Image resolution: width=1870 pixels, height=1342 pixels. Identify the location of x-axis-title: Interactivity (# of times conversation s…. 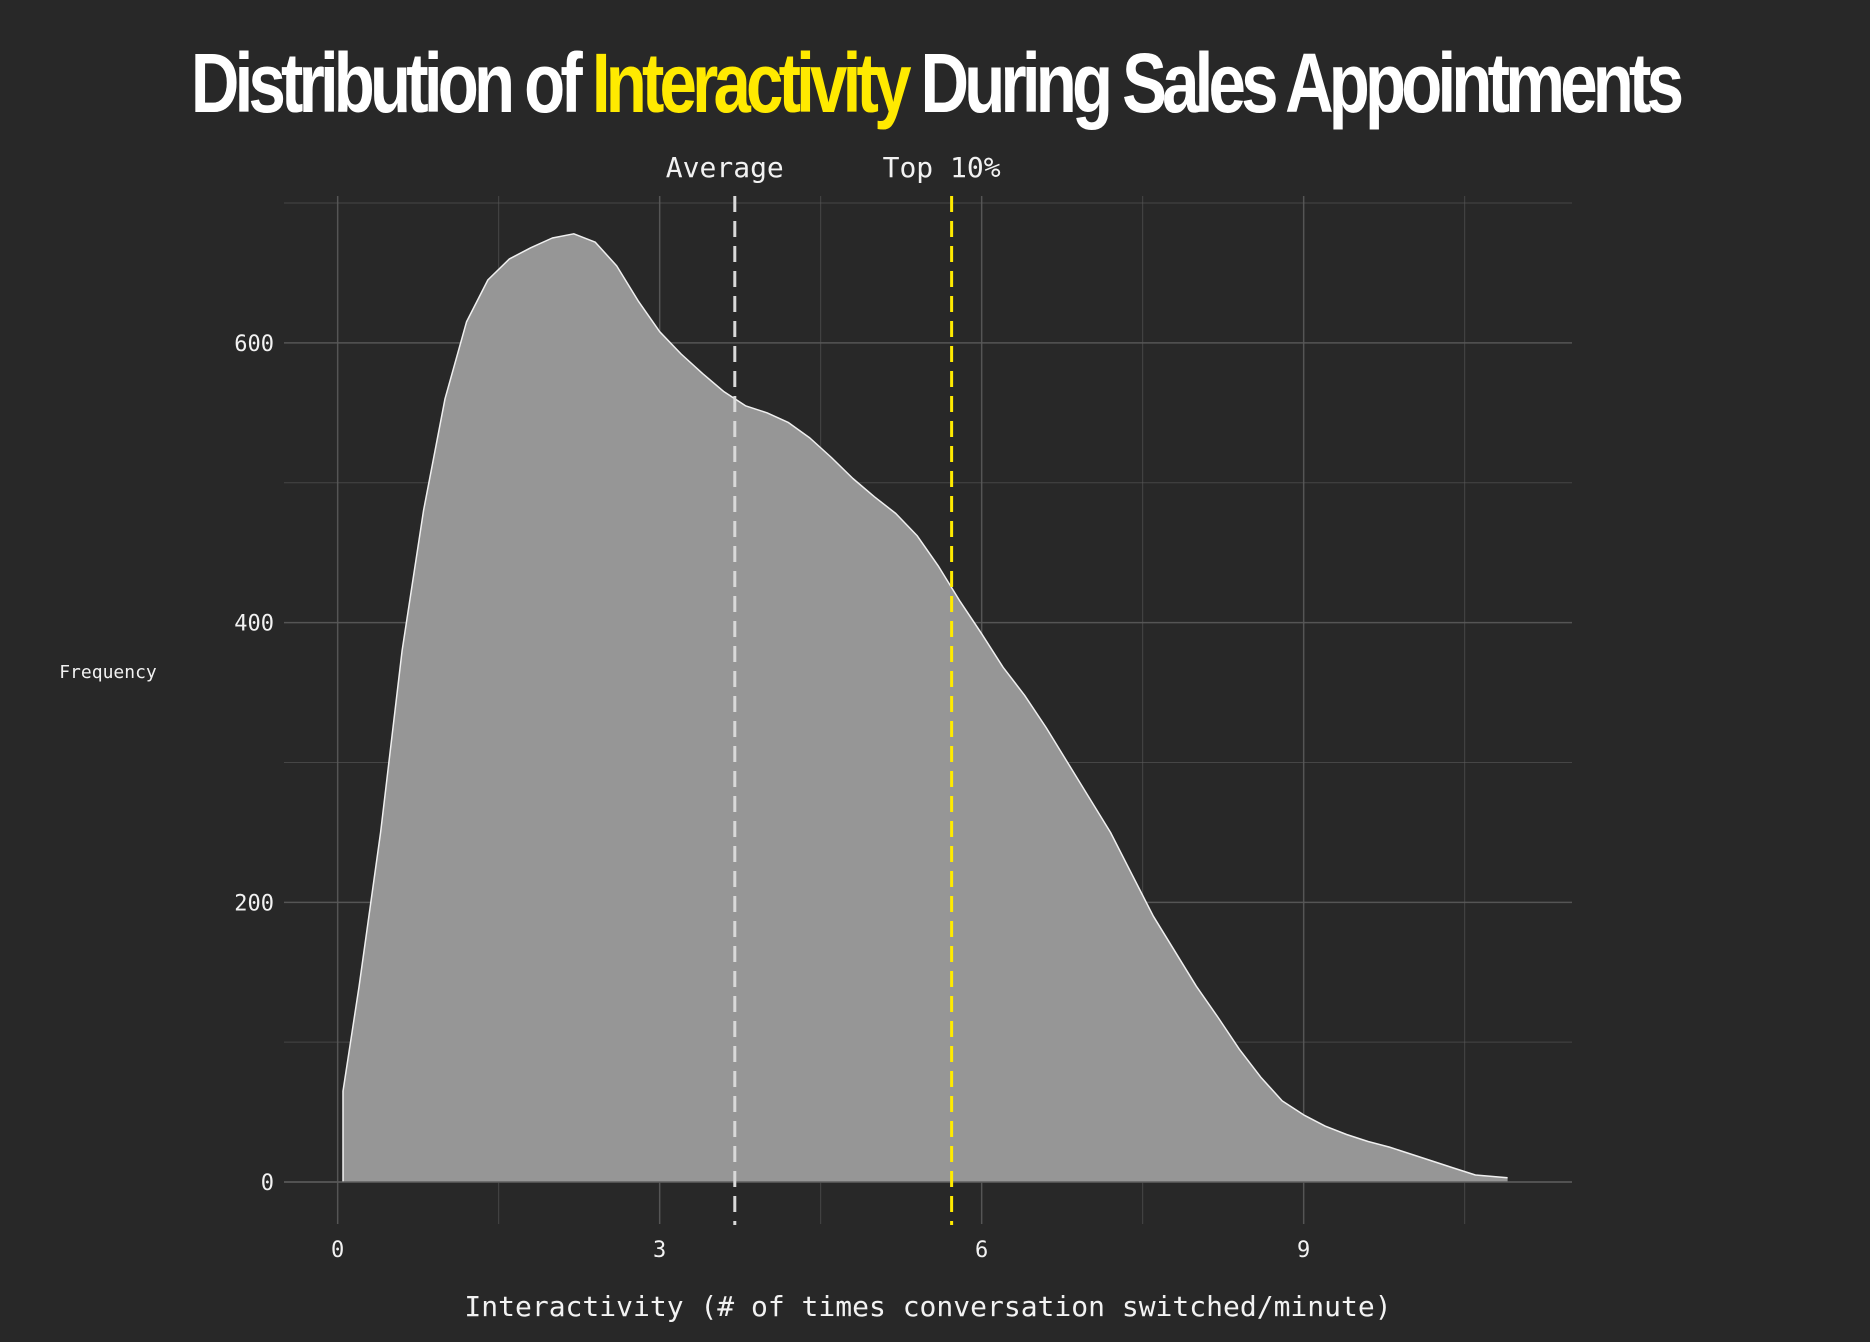
(927, 1306).